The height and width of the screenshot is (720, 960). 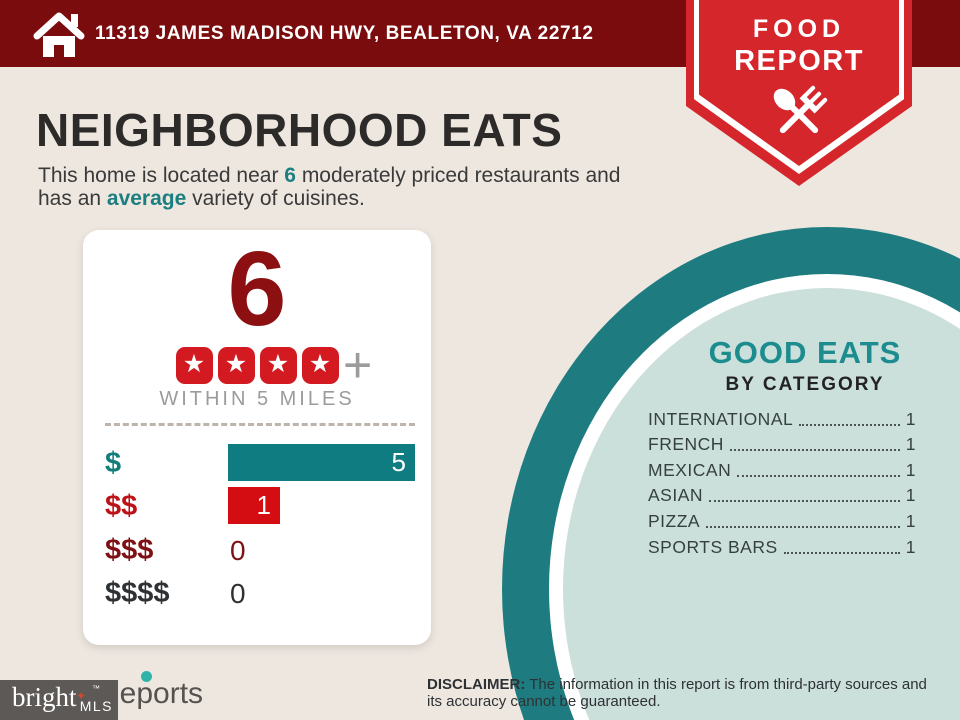 I want to click on dashed-divider, so click(x=260, y=424).